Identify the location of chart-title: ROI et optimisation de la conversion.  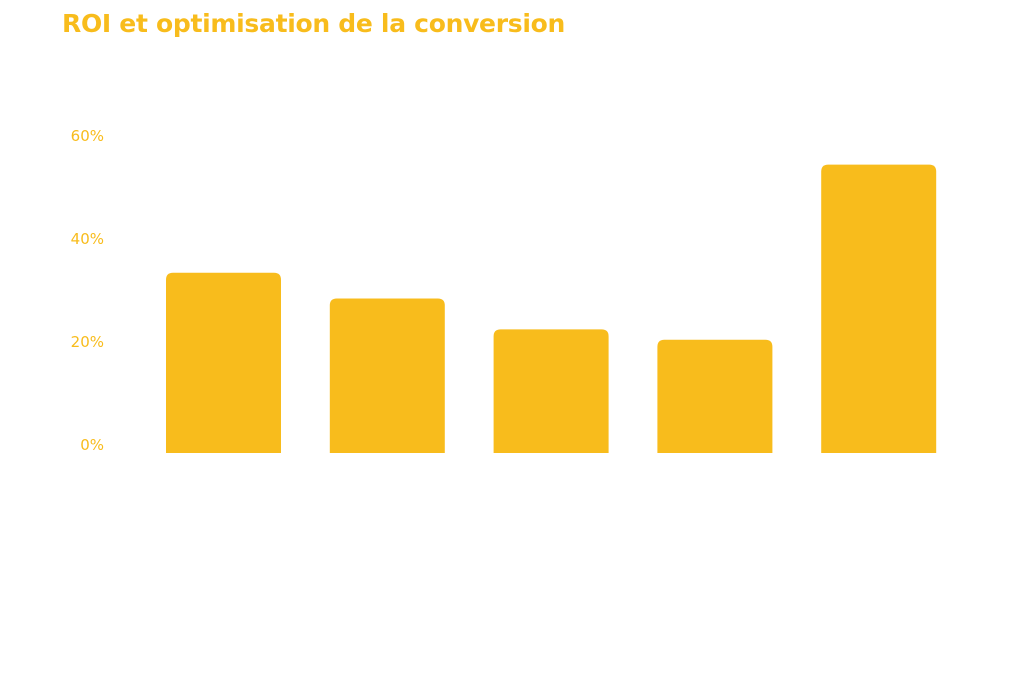
(313, 23).